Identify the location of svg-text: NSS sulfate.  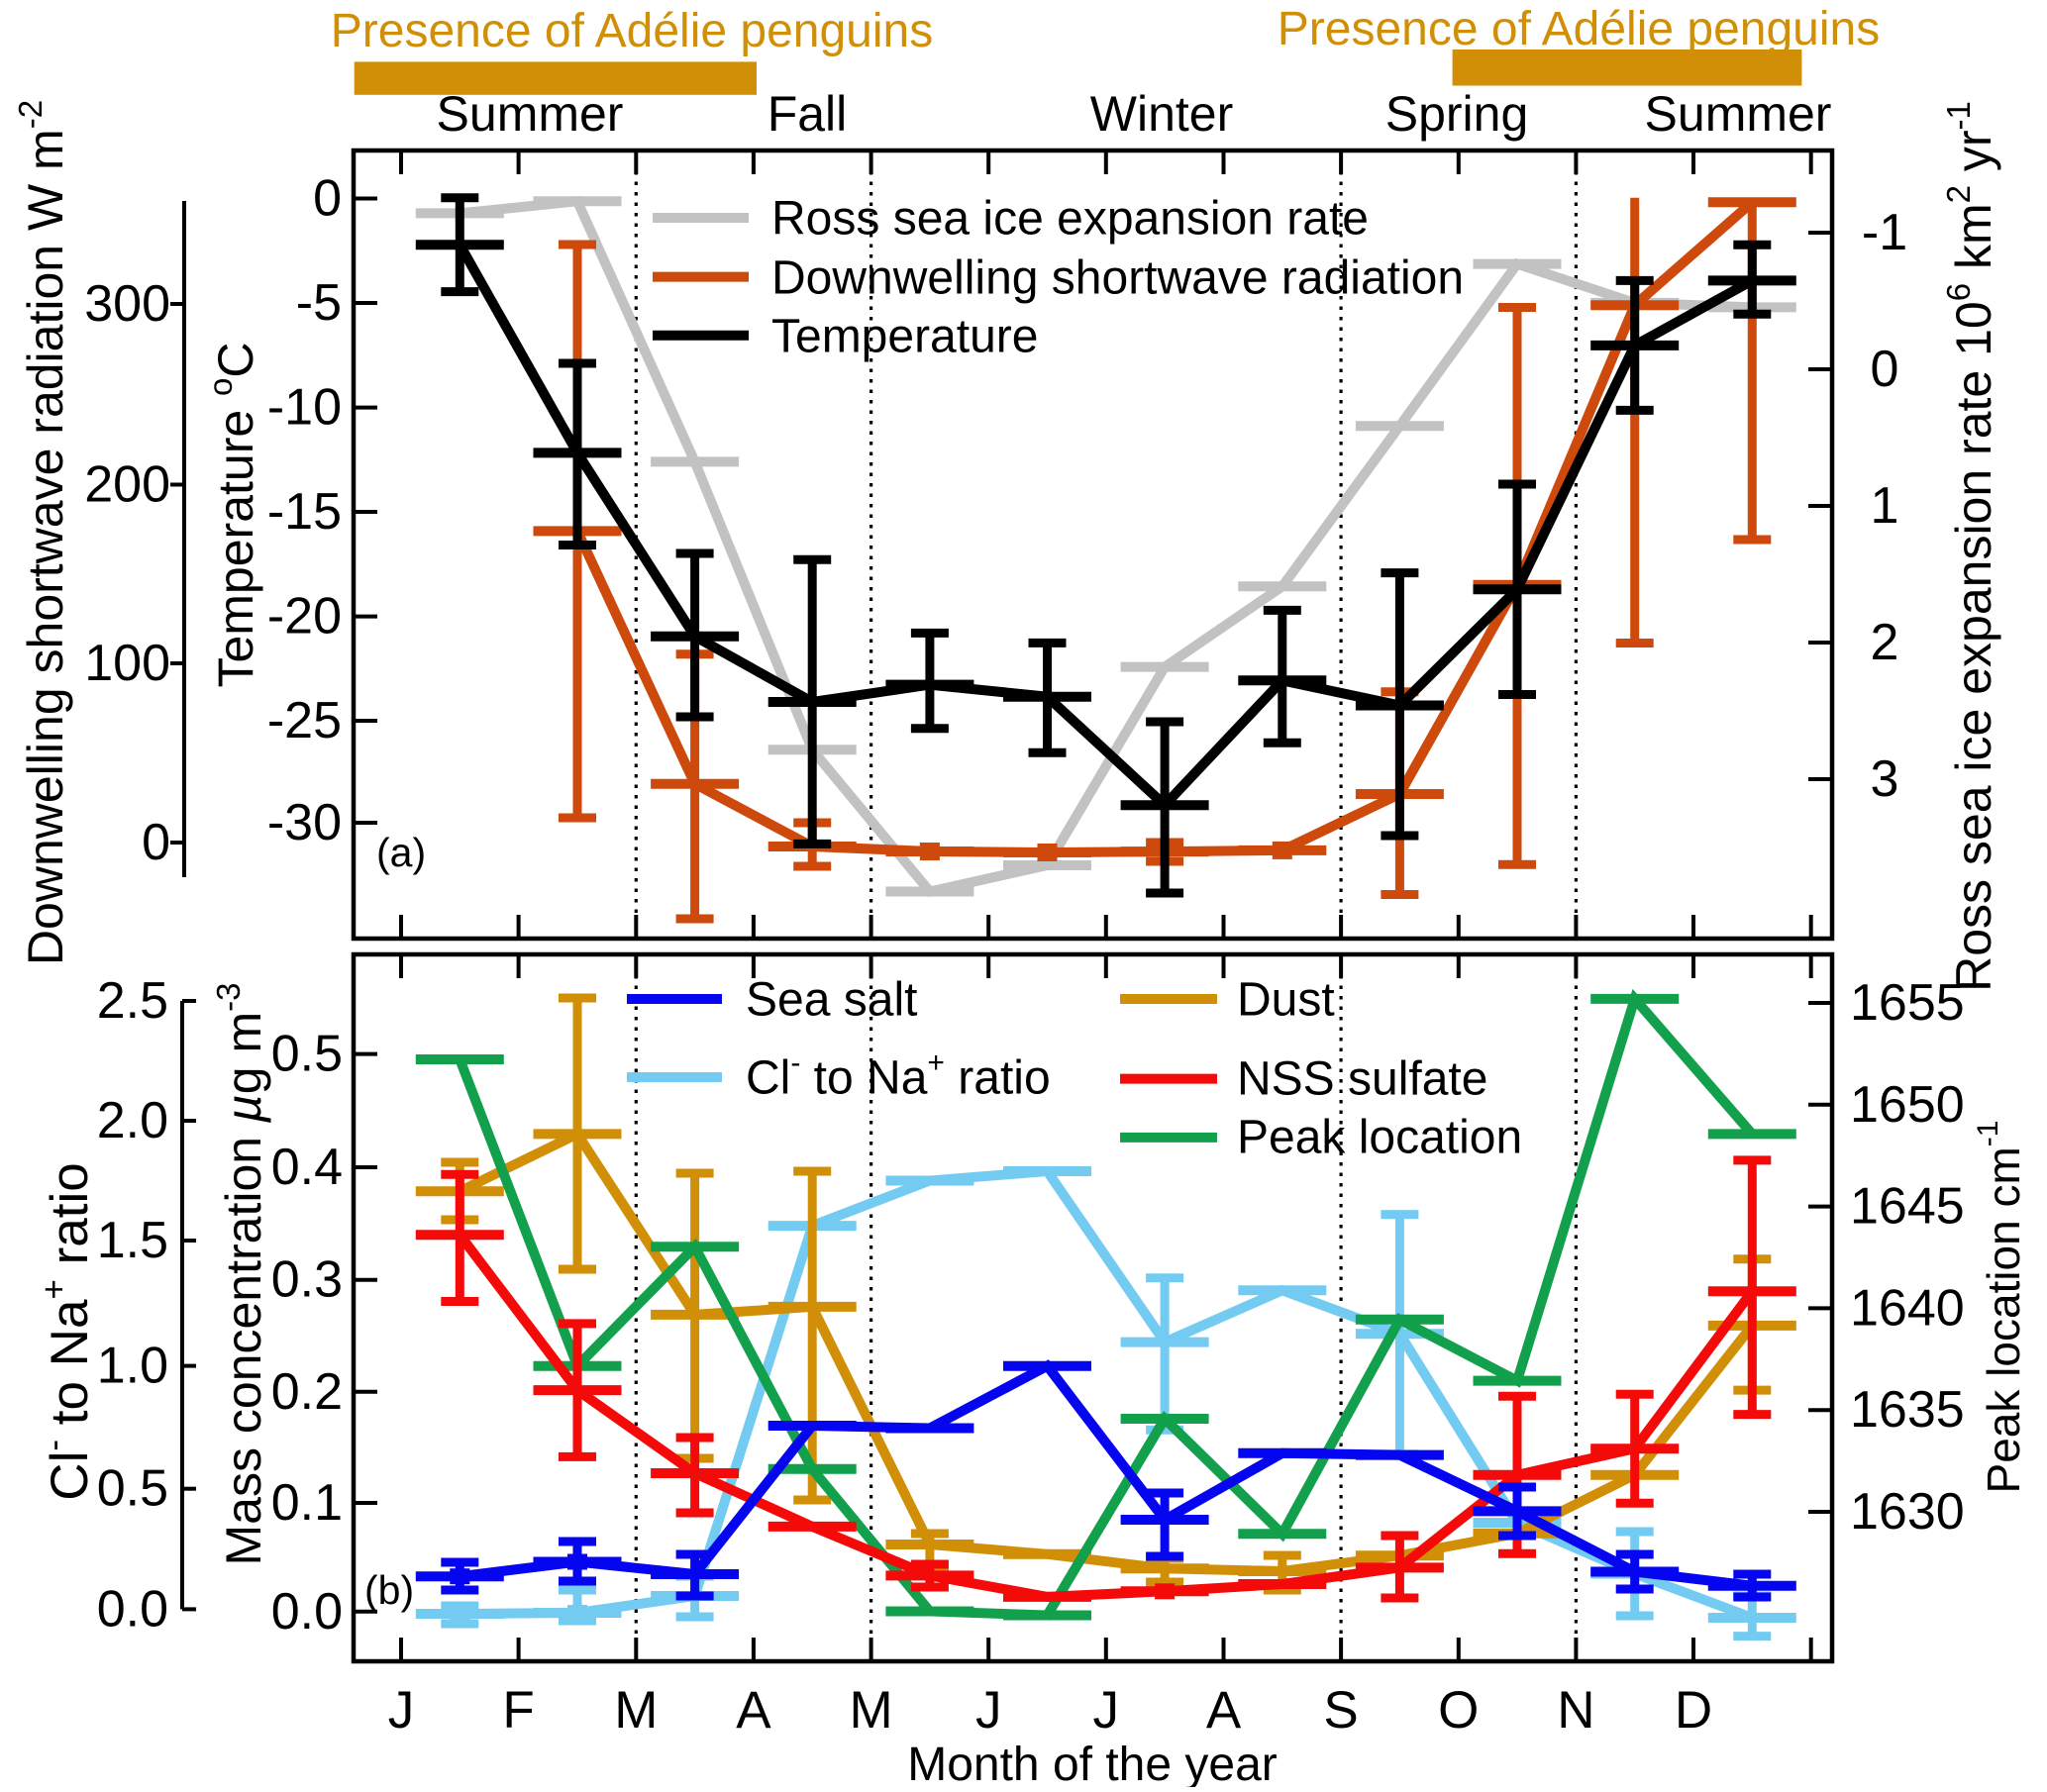
(1362, 1079).